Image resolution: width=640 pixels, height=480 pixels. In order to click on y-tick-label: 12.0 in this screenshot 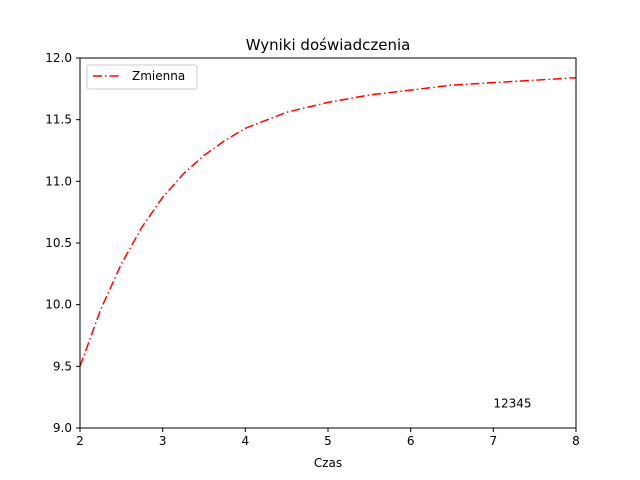, I will do `click(58, 58)`.